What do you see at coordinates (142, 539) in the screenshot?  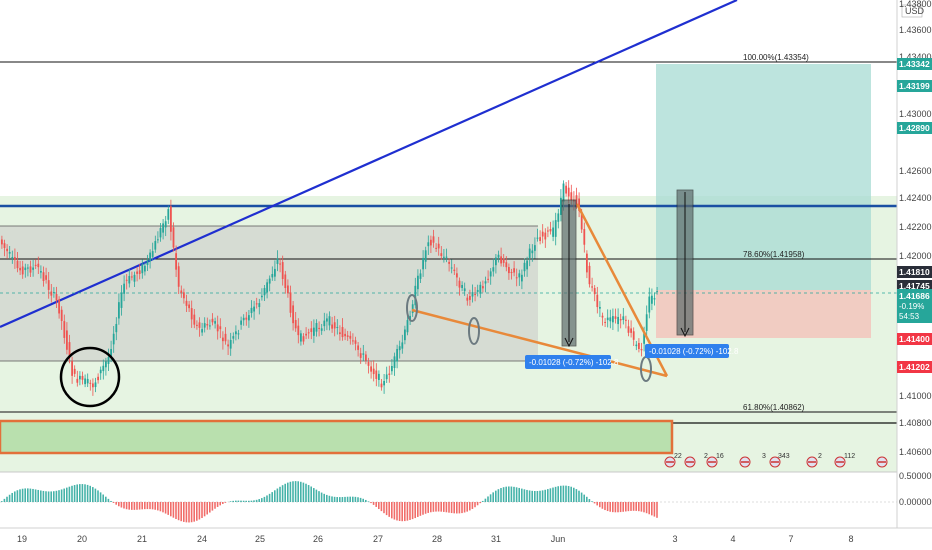 I see `date-tick-label: 21` at bounding box center [142, 539].